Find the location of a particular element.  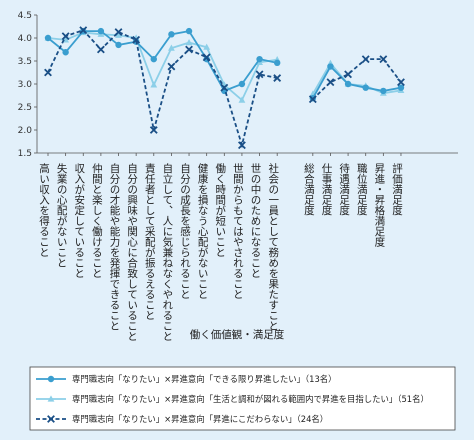

x-axis-title: 働く価値観・満足度 is located at coordinates (237, 334).